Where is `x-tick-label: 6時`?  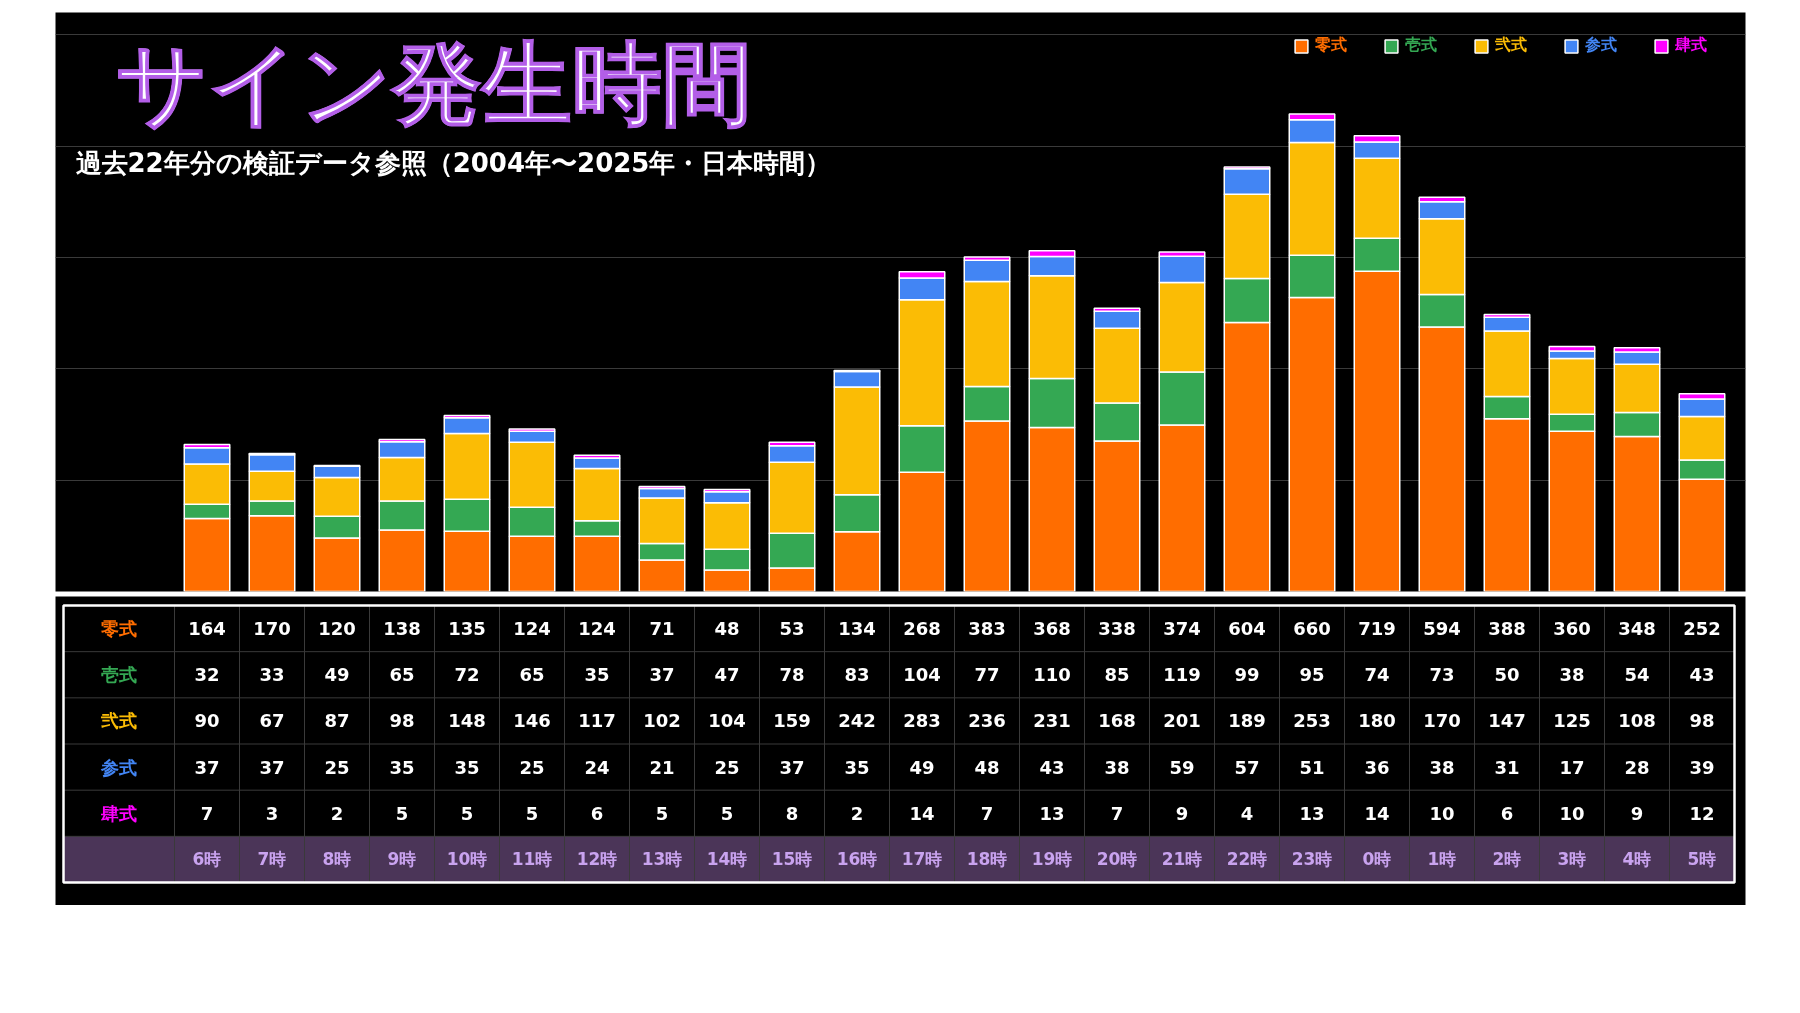
x-tick-label: 6時 is located at coordinates (207, 859).